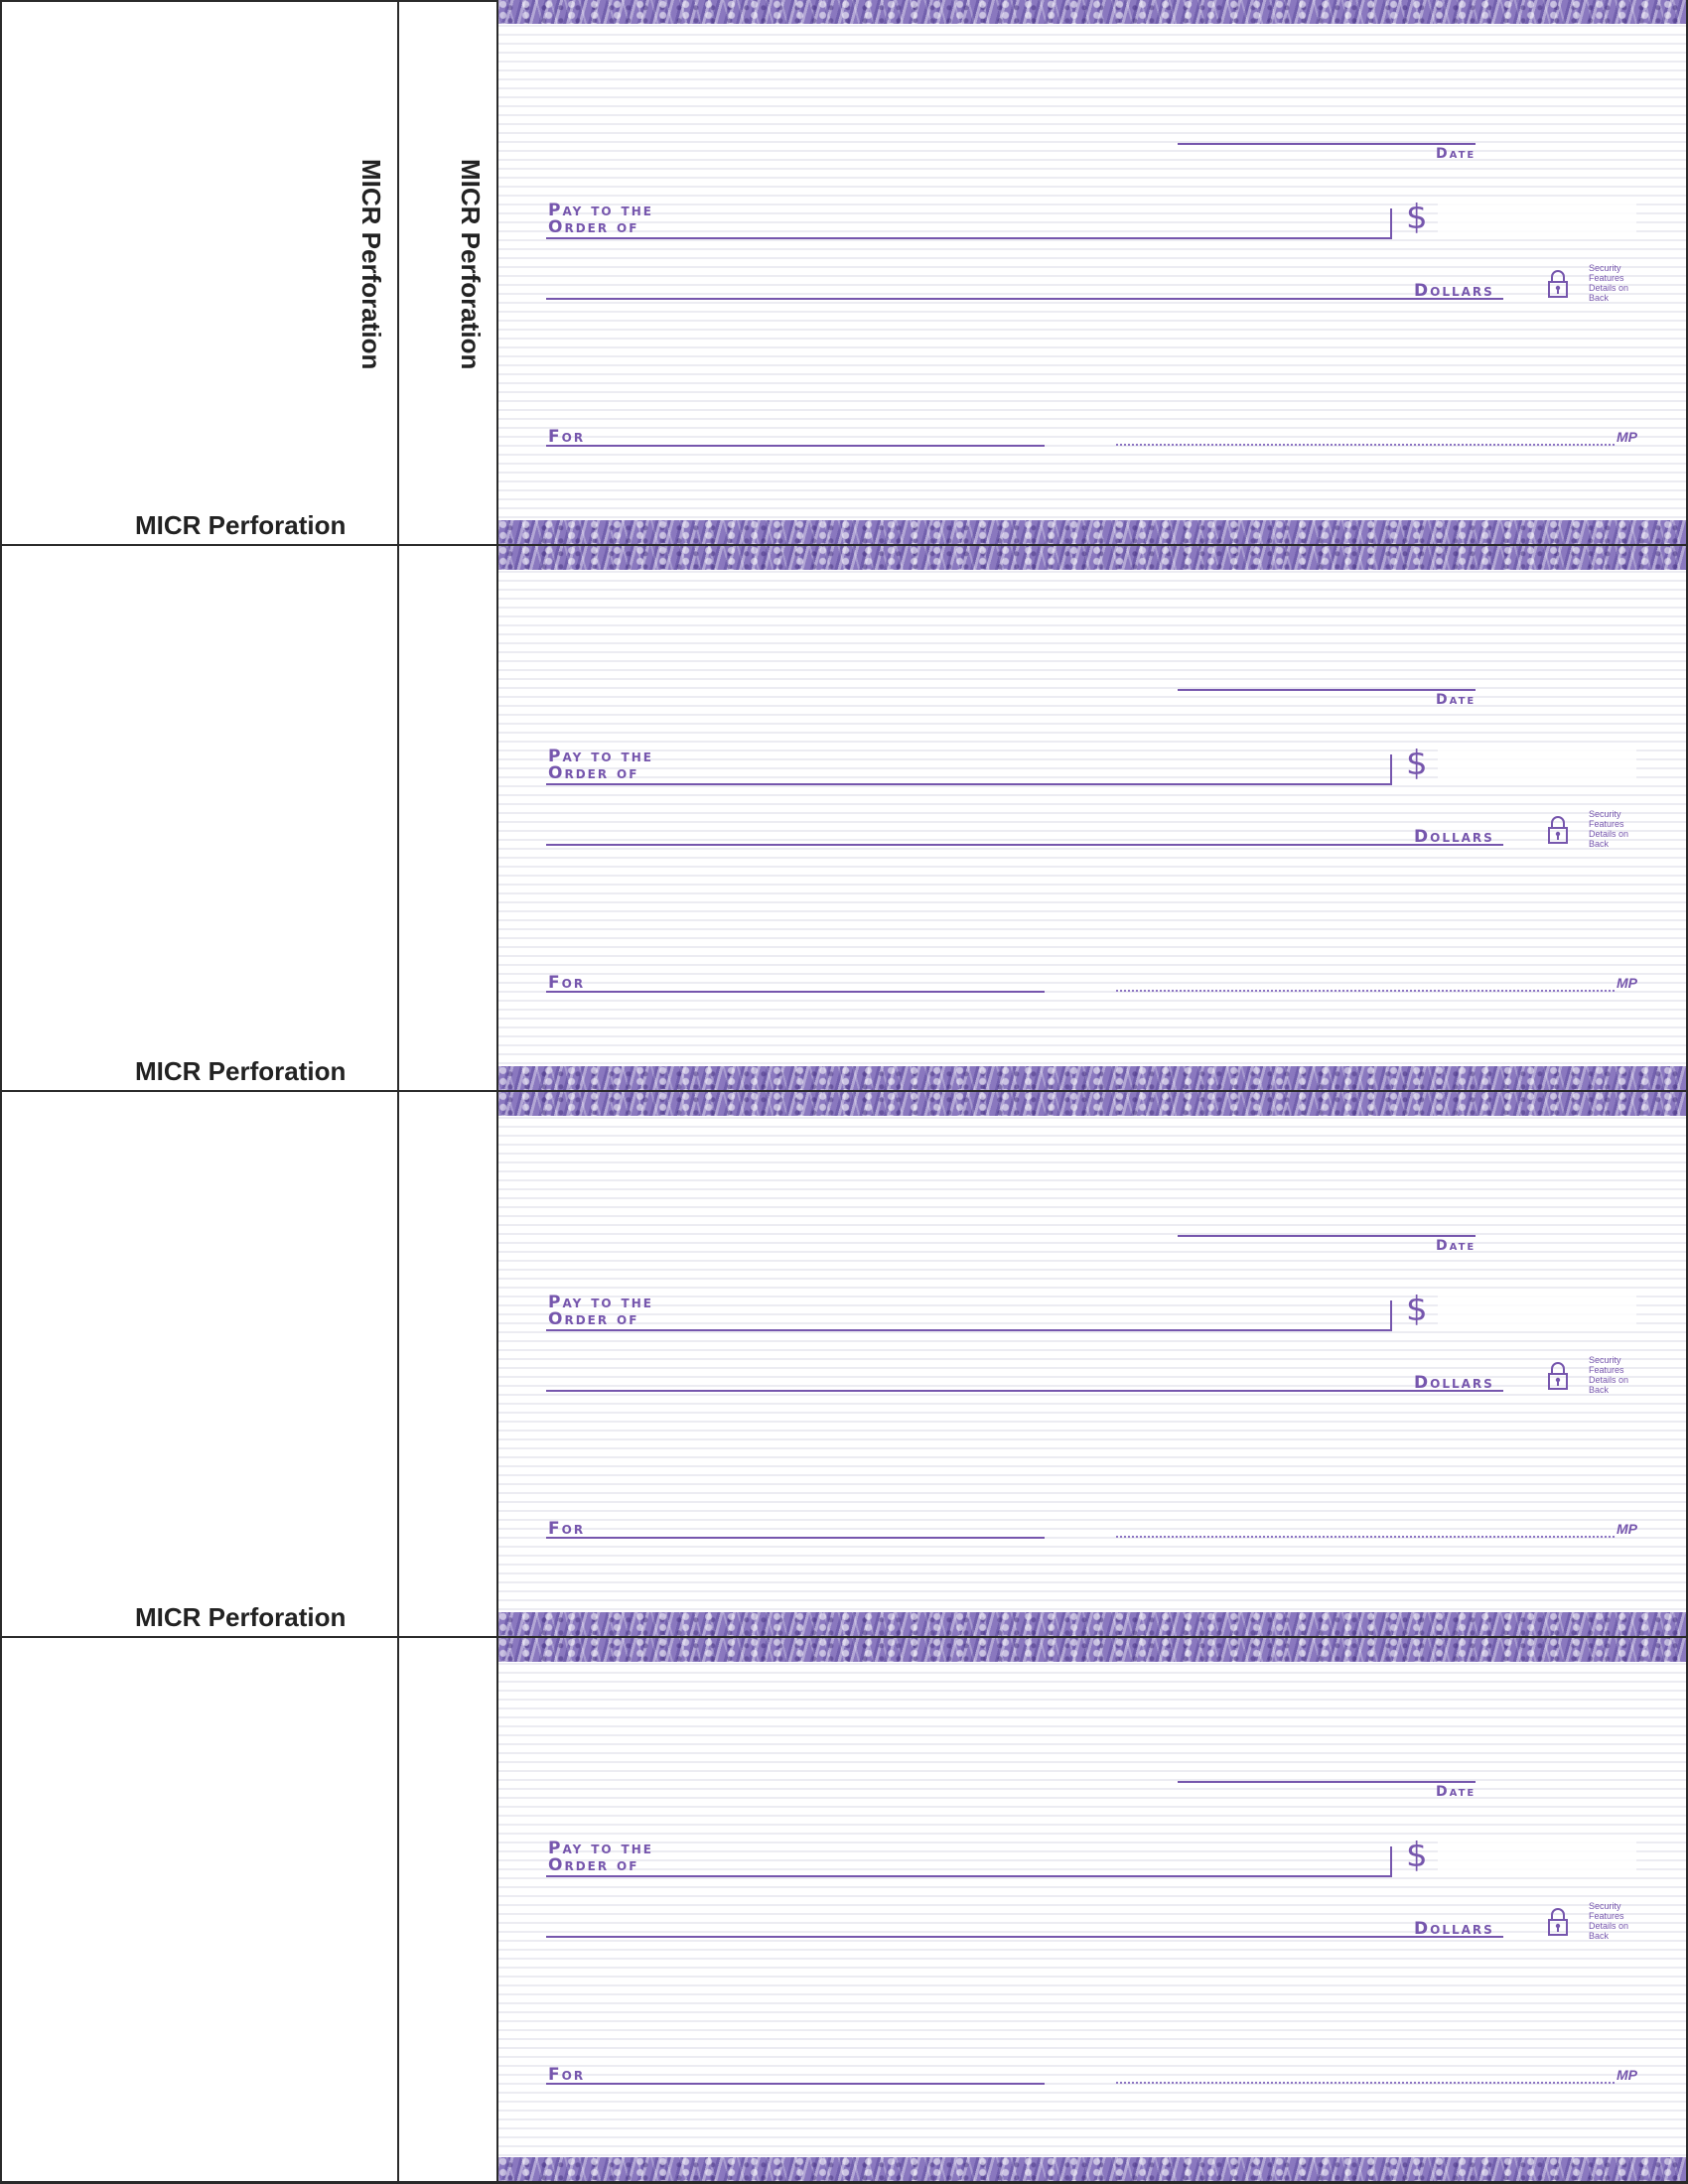 The width and height of the screenshot is (1688, 2184). What do you see at coordinates (241, 1071) in the screenshot?
I see `perforation-label-2: MICR Perforation` at bounding box center [241, 1071].